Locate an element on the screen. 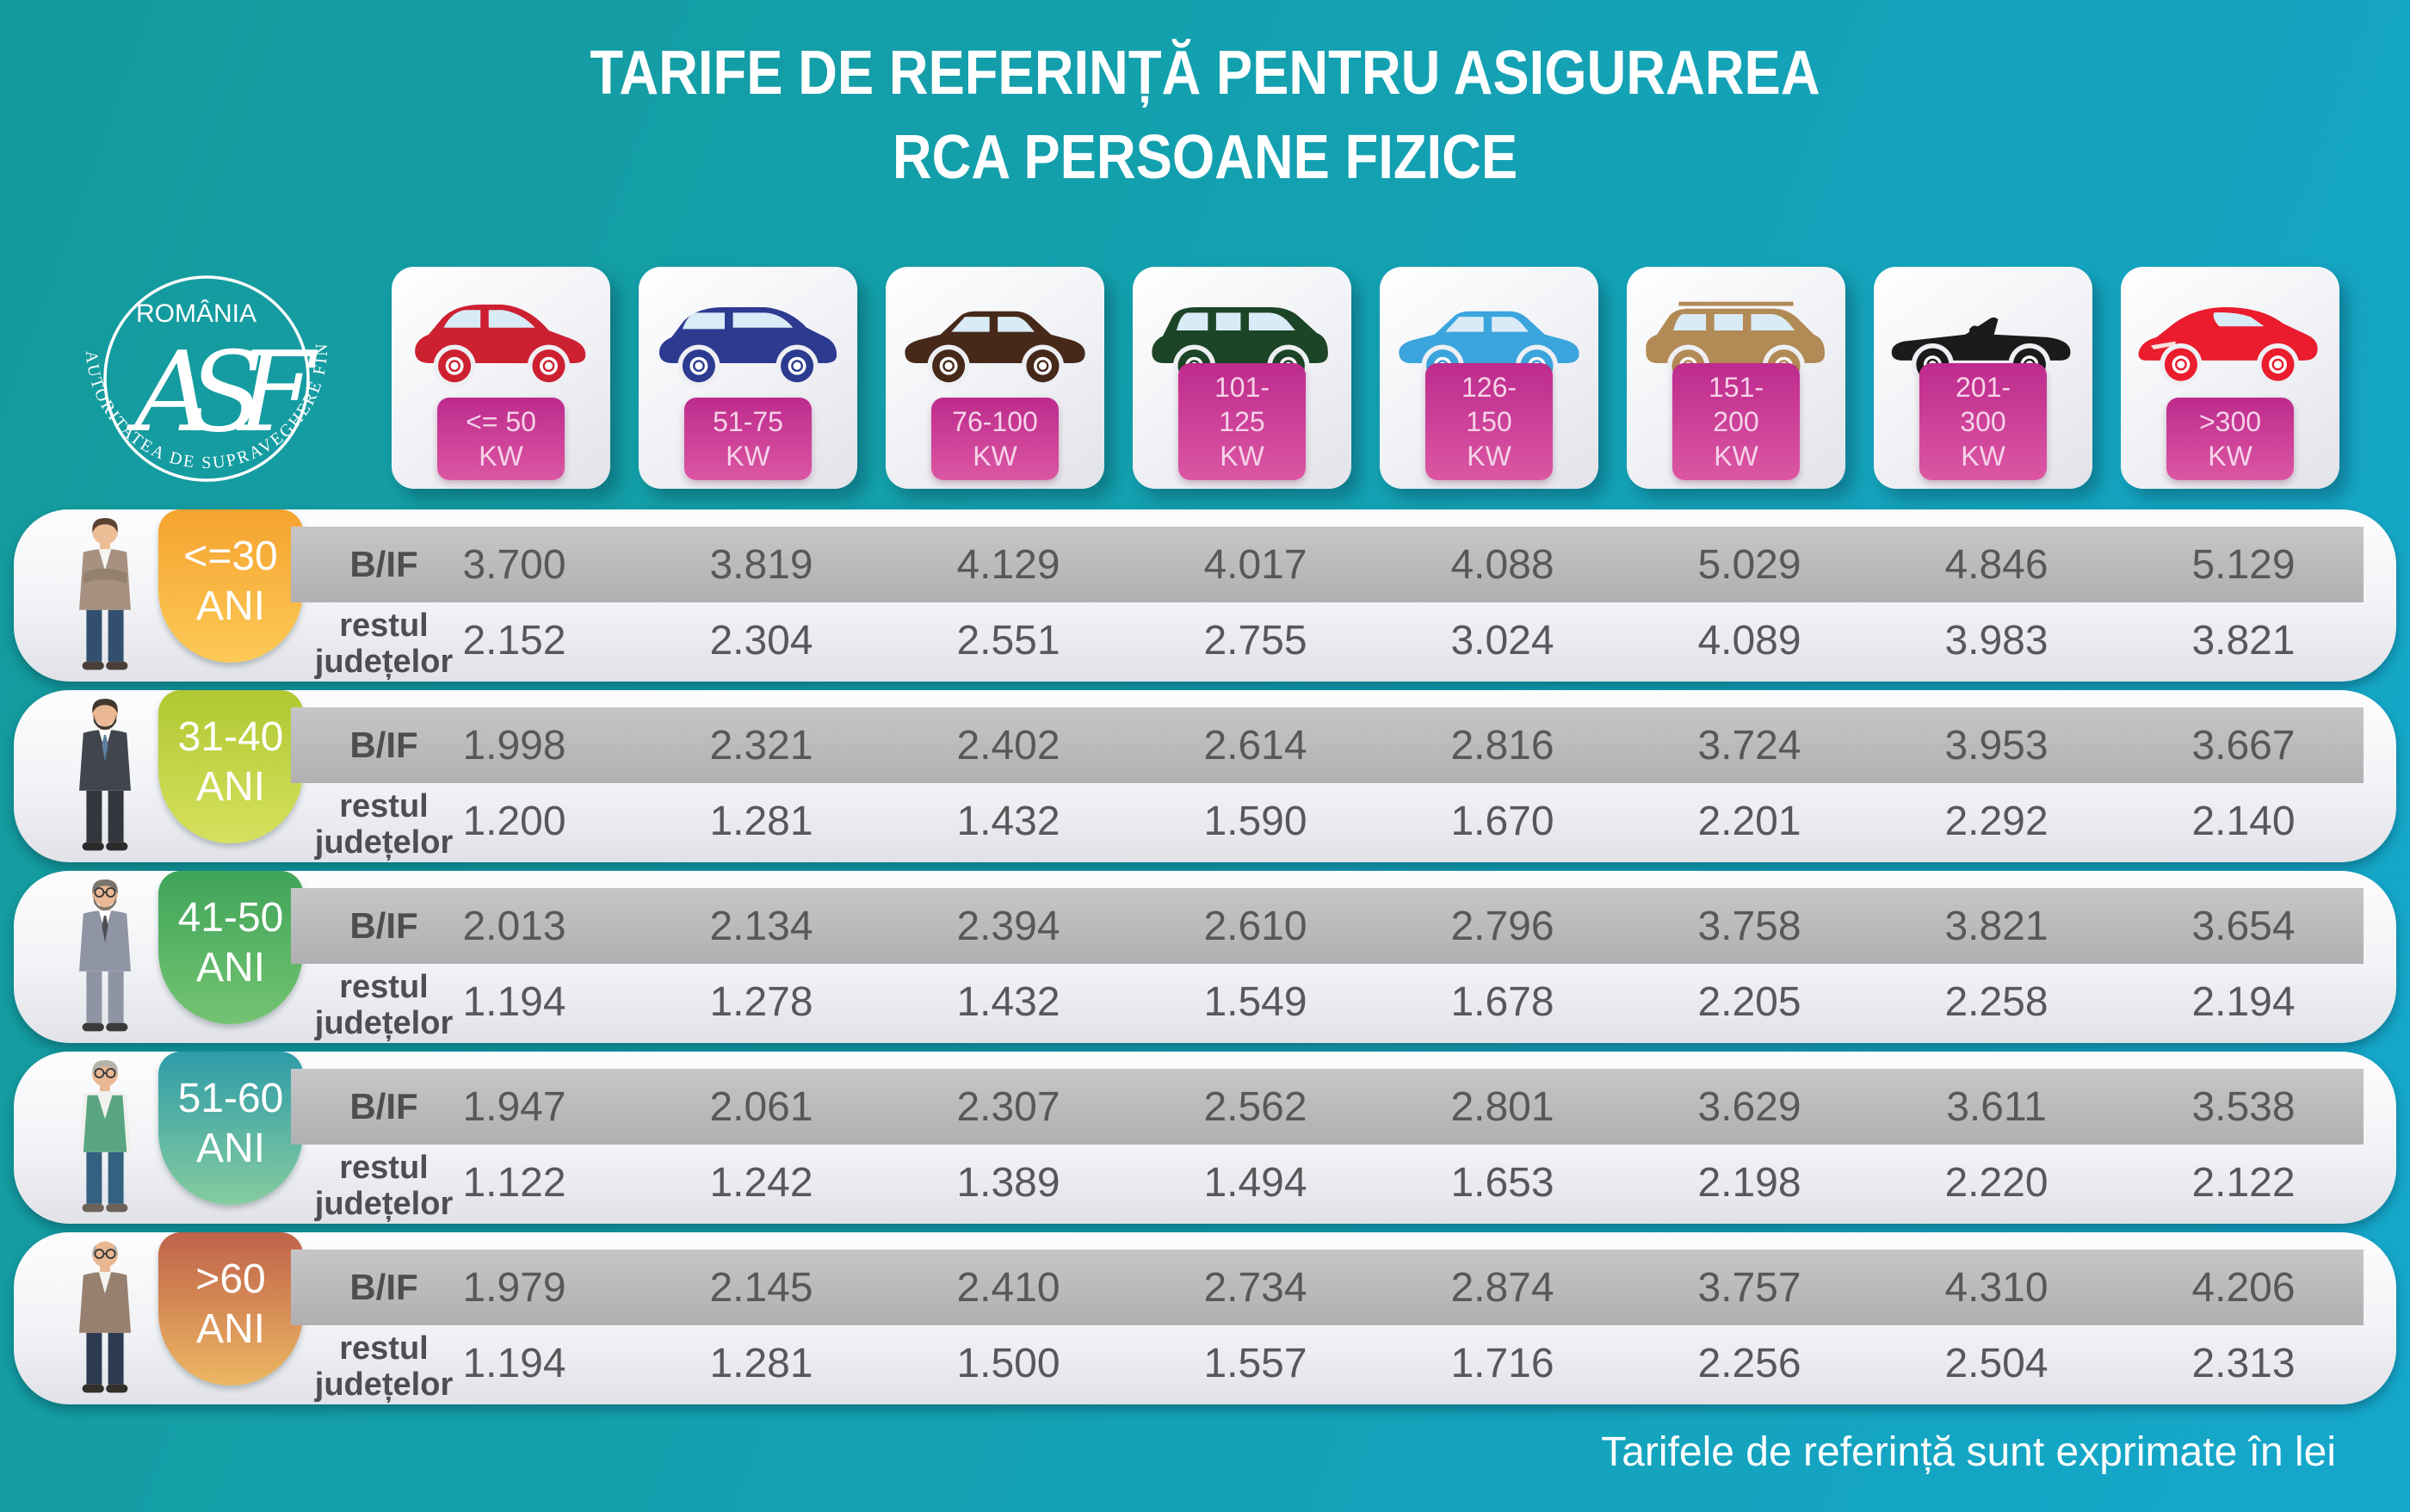  tariff-value: 2.755 is located at coordinates (1255, 640).